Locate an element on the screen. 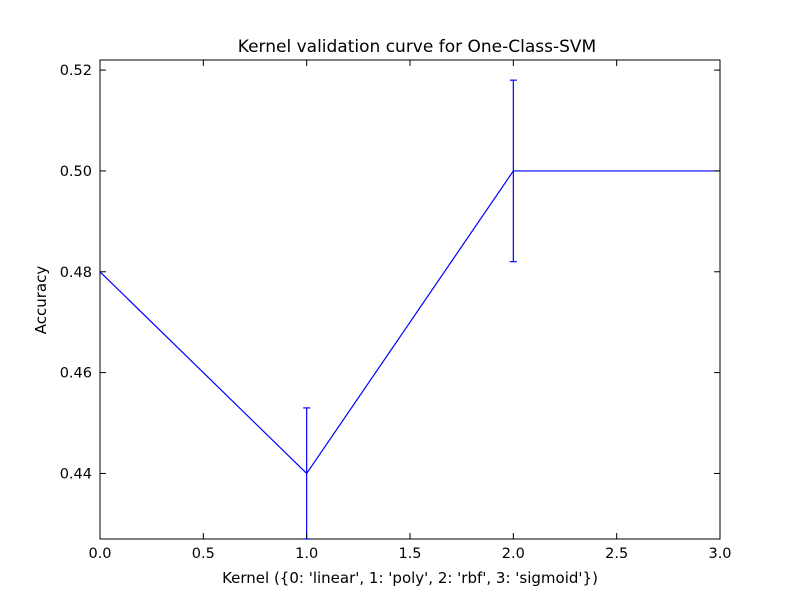  y-tick-label: 0.46 is located at coordinates (76, 374).